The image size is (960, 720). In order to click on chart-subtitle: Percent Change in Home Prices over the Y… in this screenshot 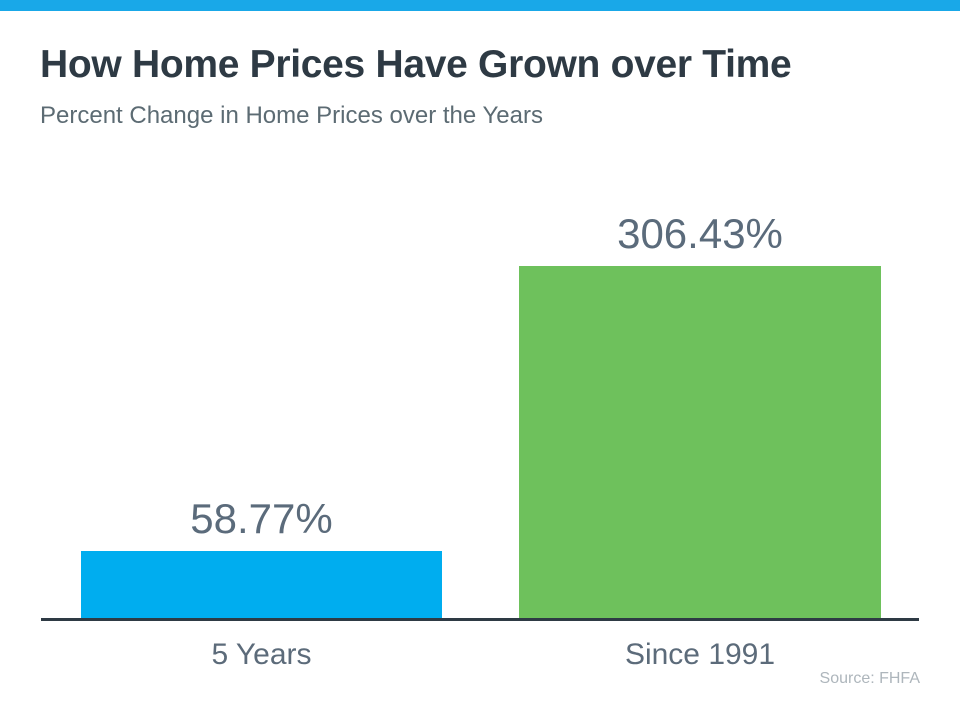, I will do `click(291, 115)`.